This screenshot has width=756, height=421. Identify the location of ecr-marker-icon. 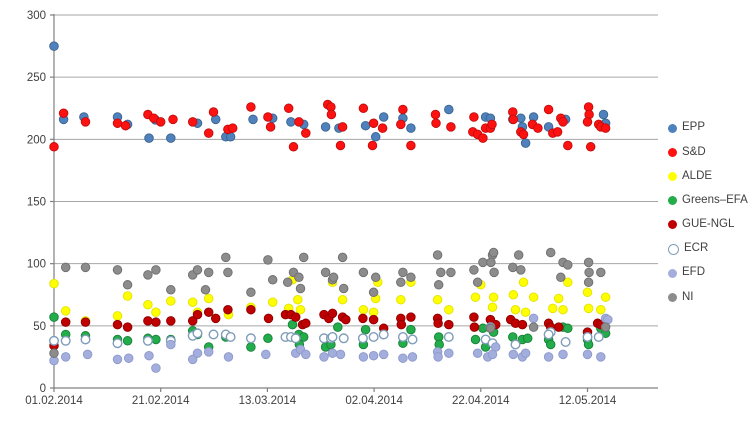
(673, 249).